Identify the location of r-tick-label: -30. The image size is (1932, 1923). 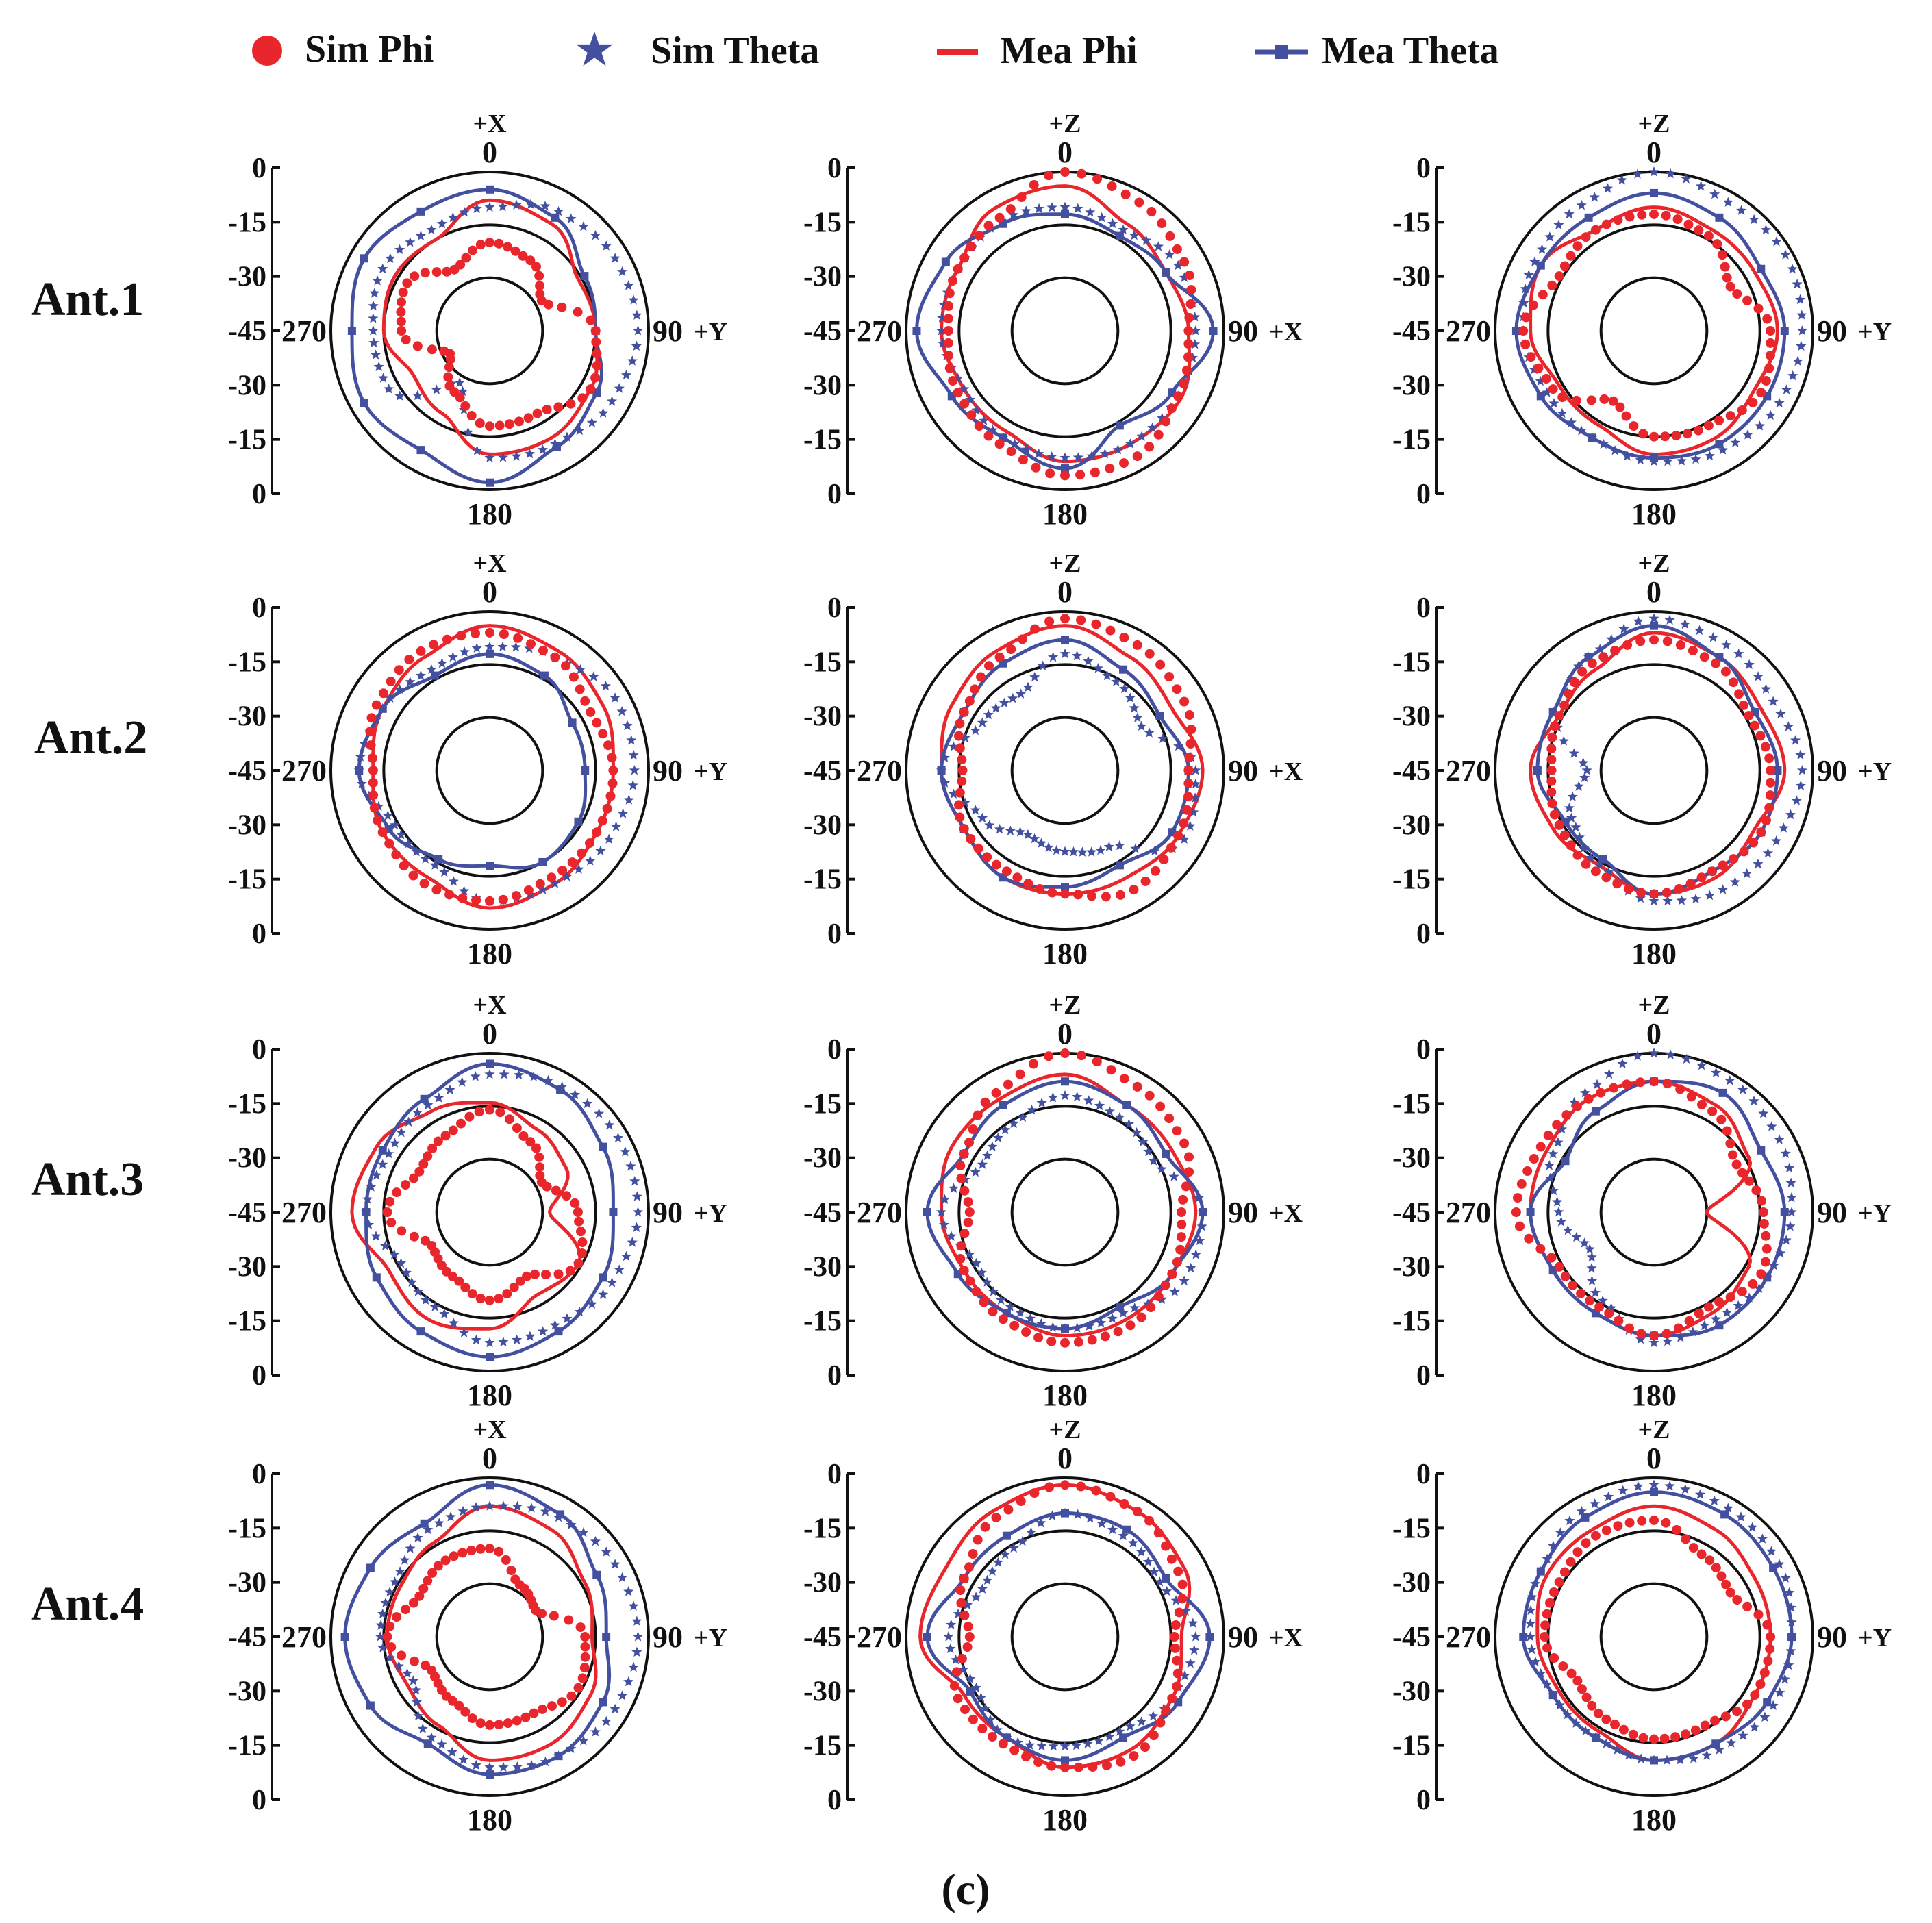
(822, 1267).